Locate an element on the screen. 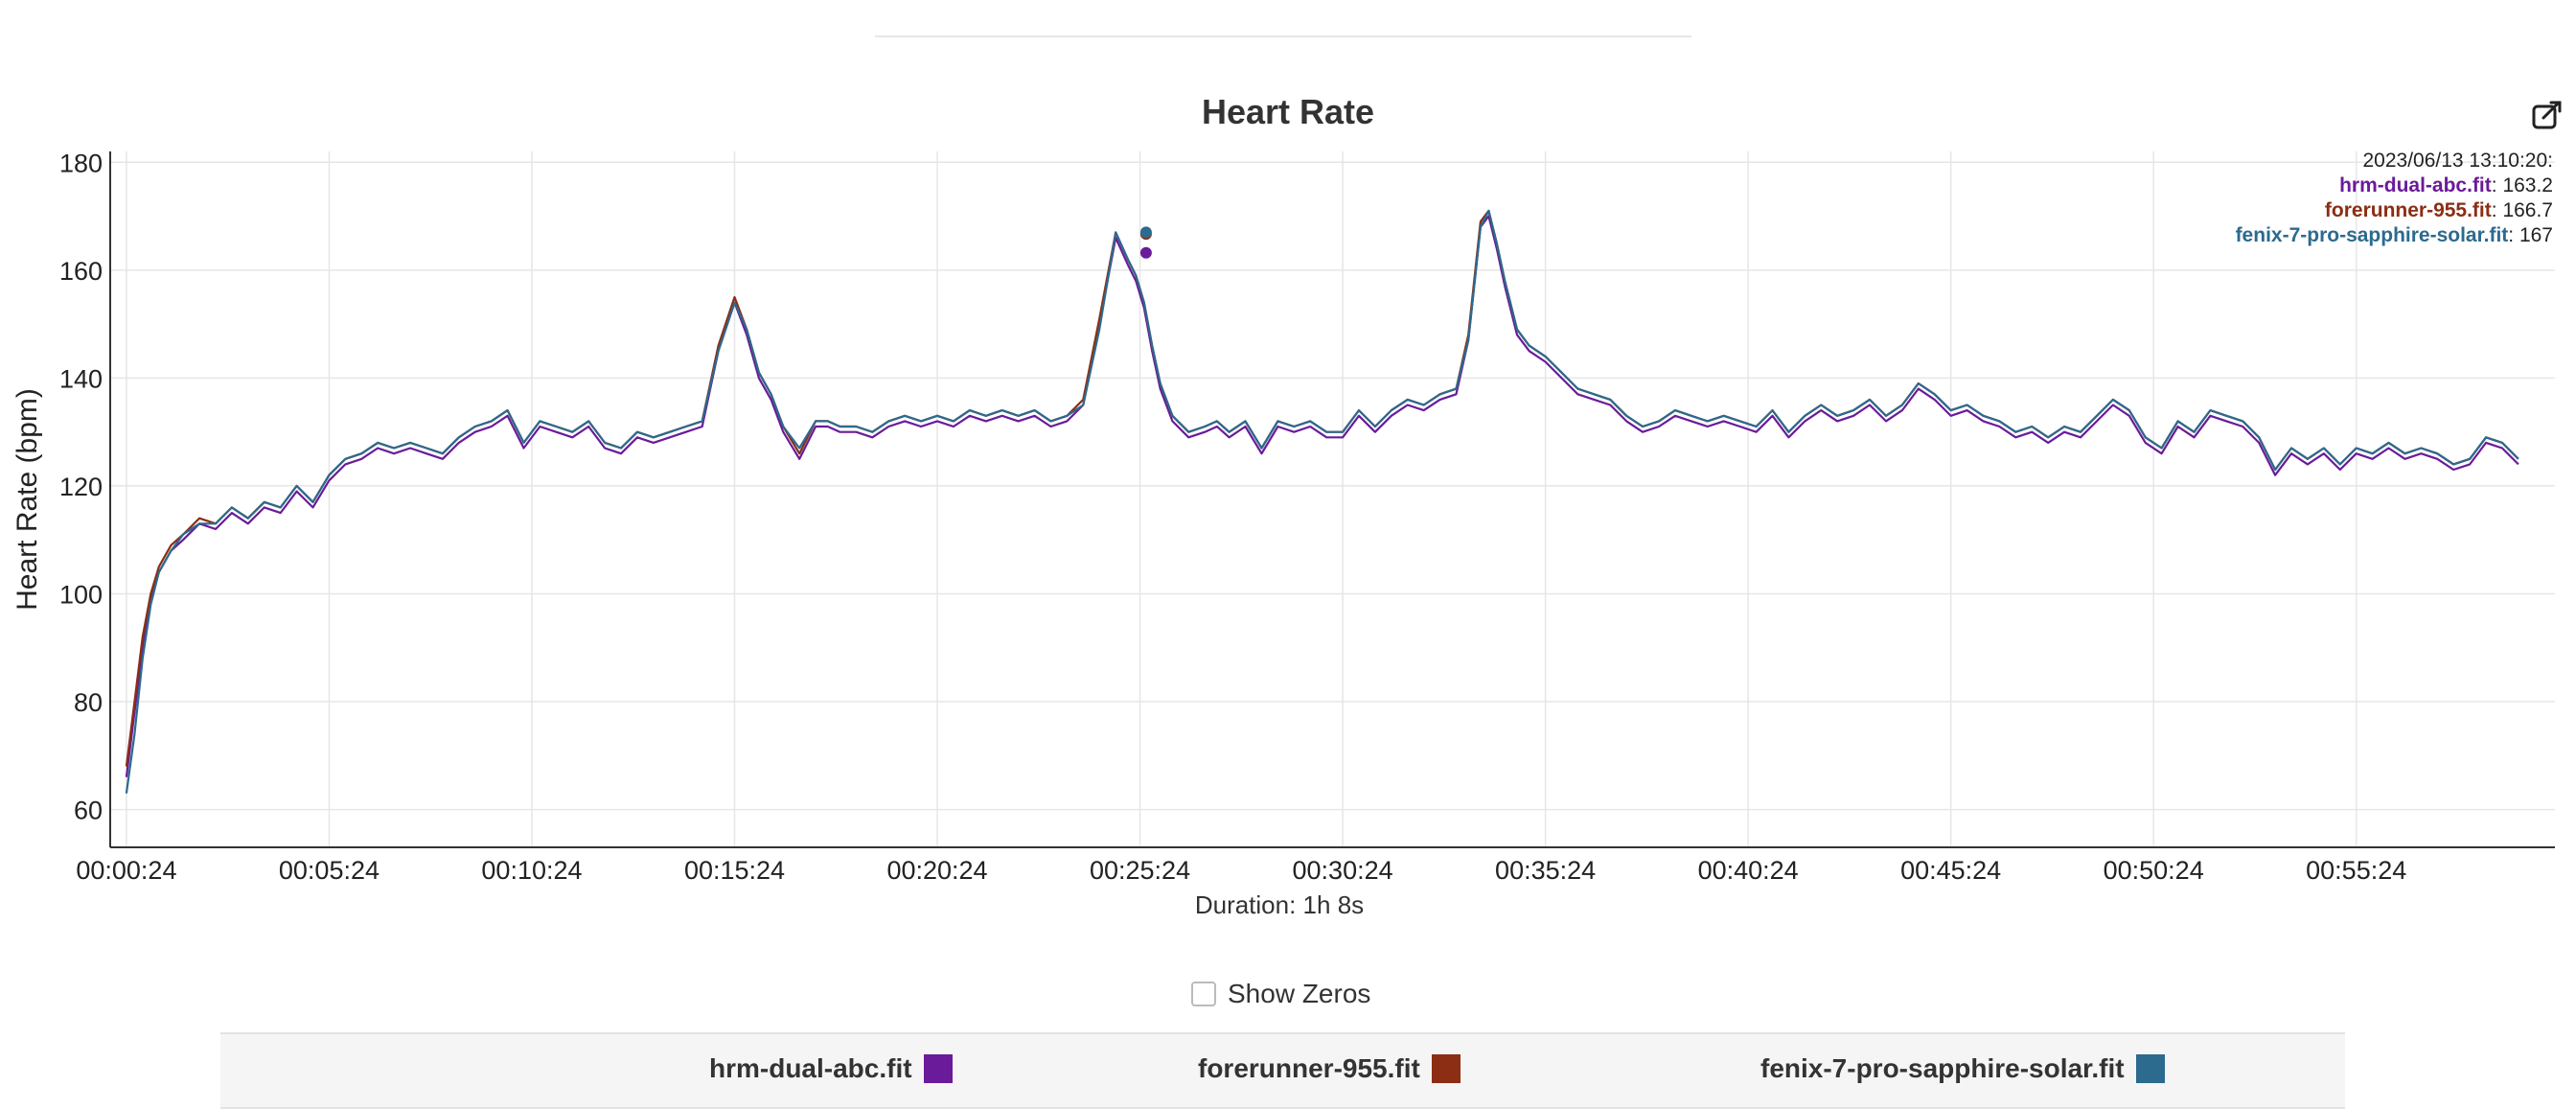 This screenshot has height=1109, width=2576. hover-entry-fenix: fenix-7-pro-sapphire-solar.fit: 167 is located at coordinates (2394, 235).